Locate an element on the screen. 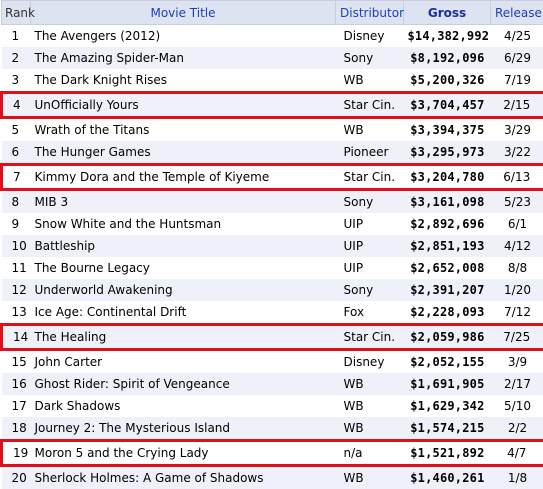 Image resolution: width=543 pixels, height=489 pixels. gross-cell: $3,295,973 is located at coordinates (447, 153).